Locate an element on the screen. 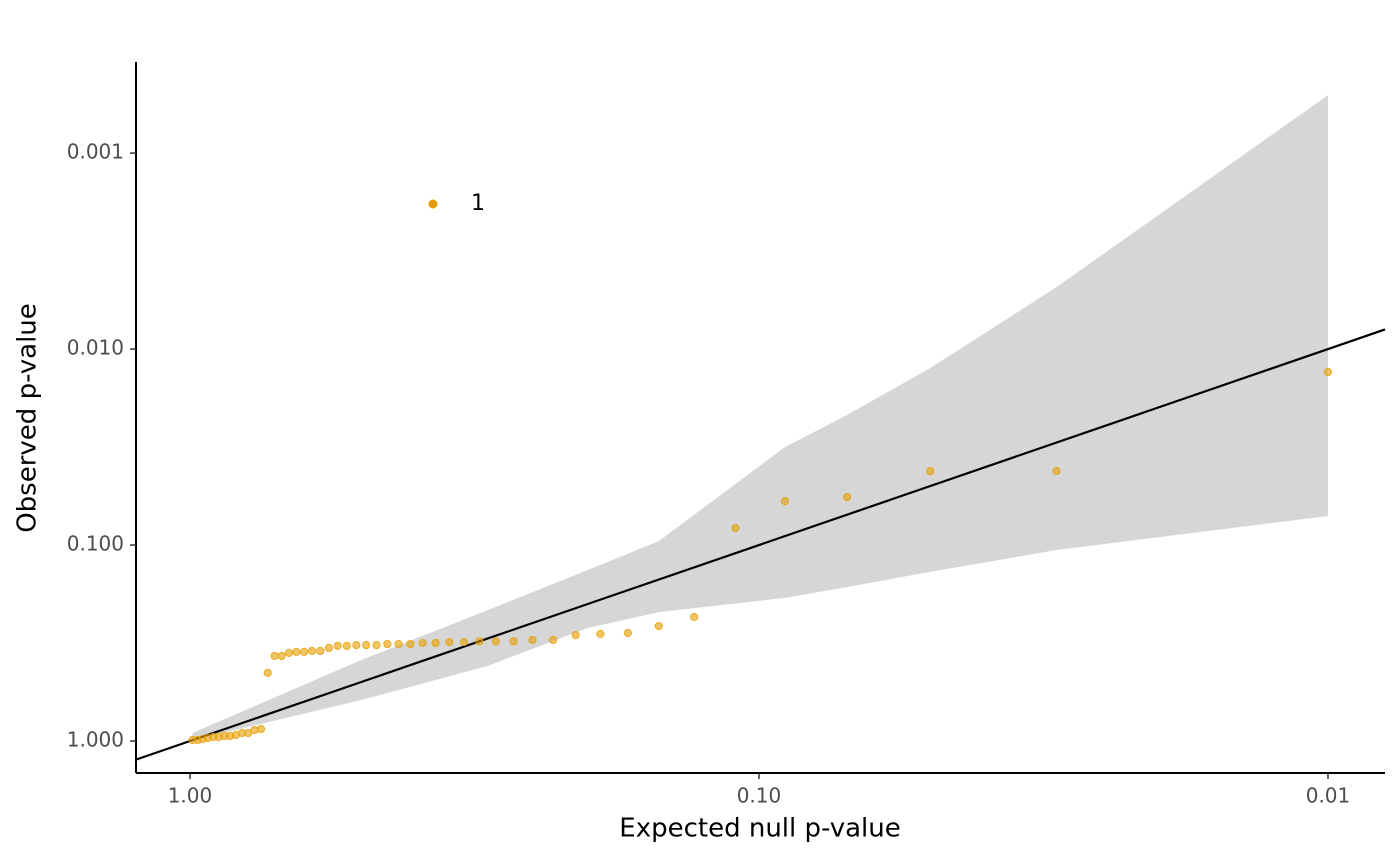 This screenshot has width=1400, height=865. y-tick-label: 0.010 is located at coordinates (95, 348).